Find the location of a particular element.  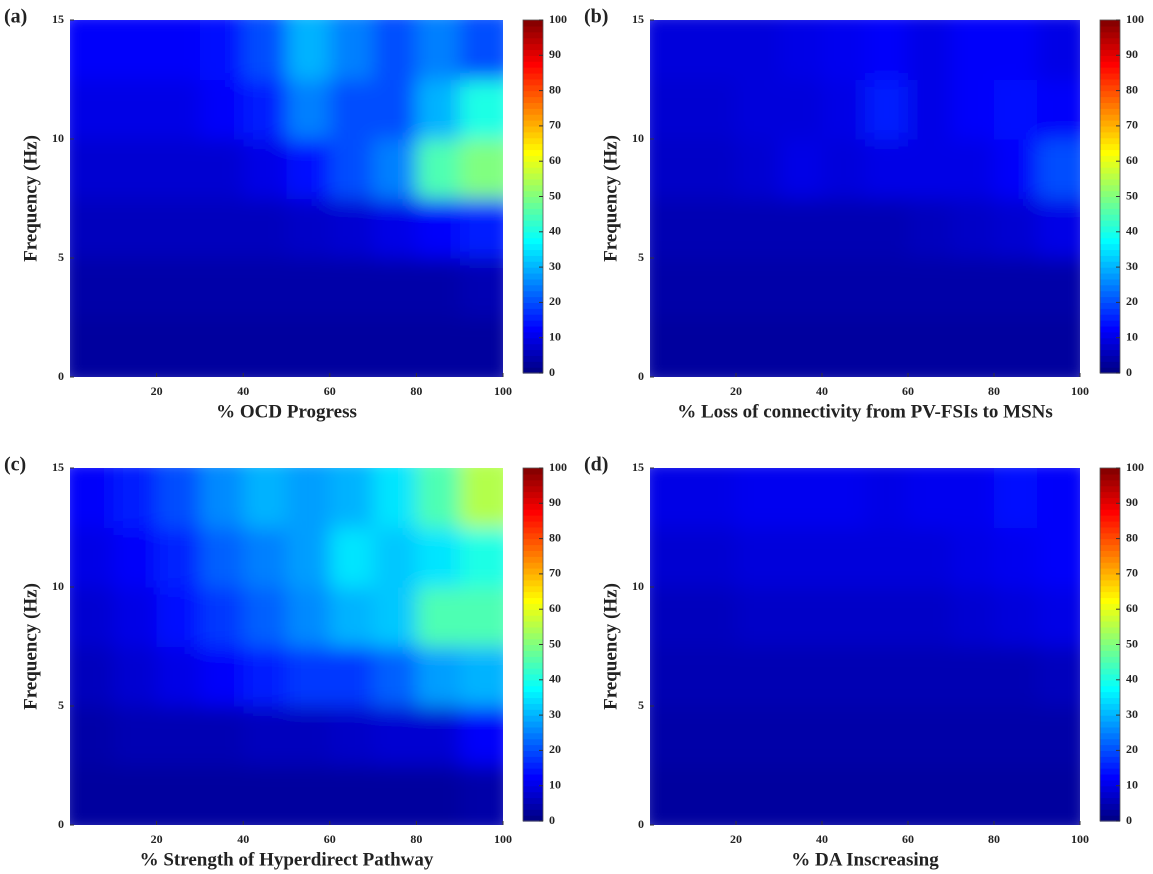

x-tick-label: 40 is located at coordinates (822, 391).